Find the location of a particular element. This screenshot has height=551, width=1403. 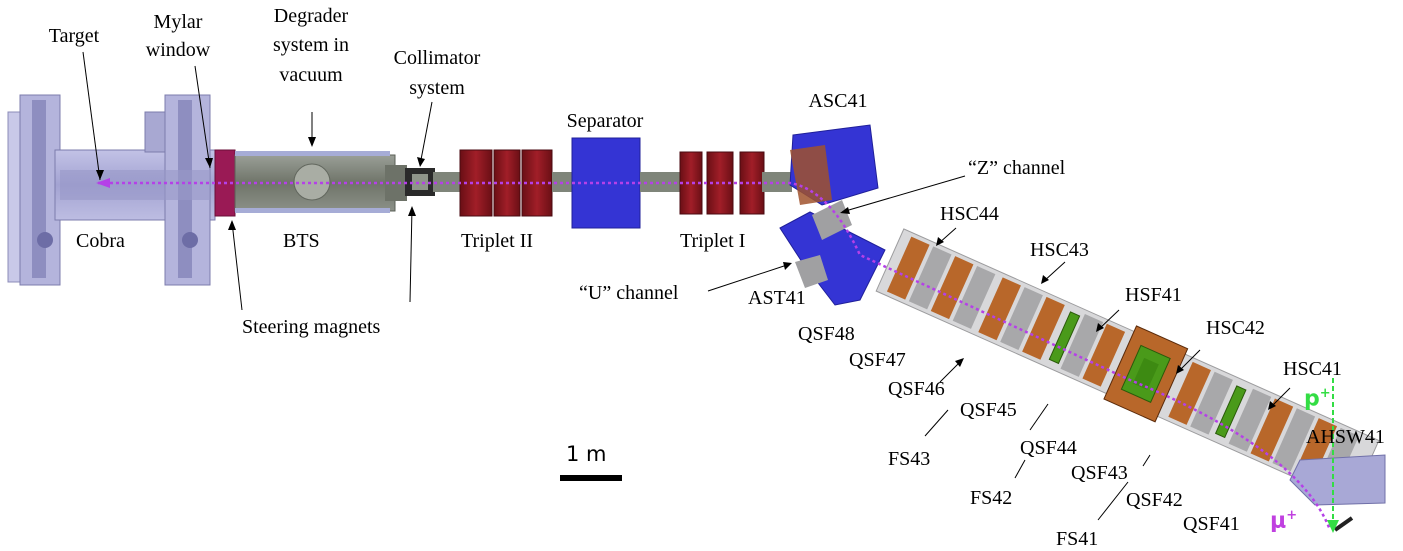

label-degrader-2: system in is located at coordinates (311, 45).